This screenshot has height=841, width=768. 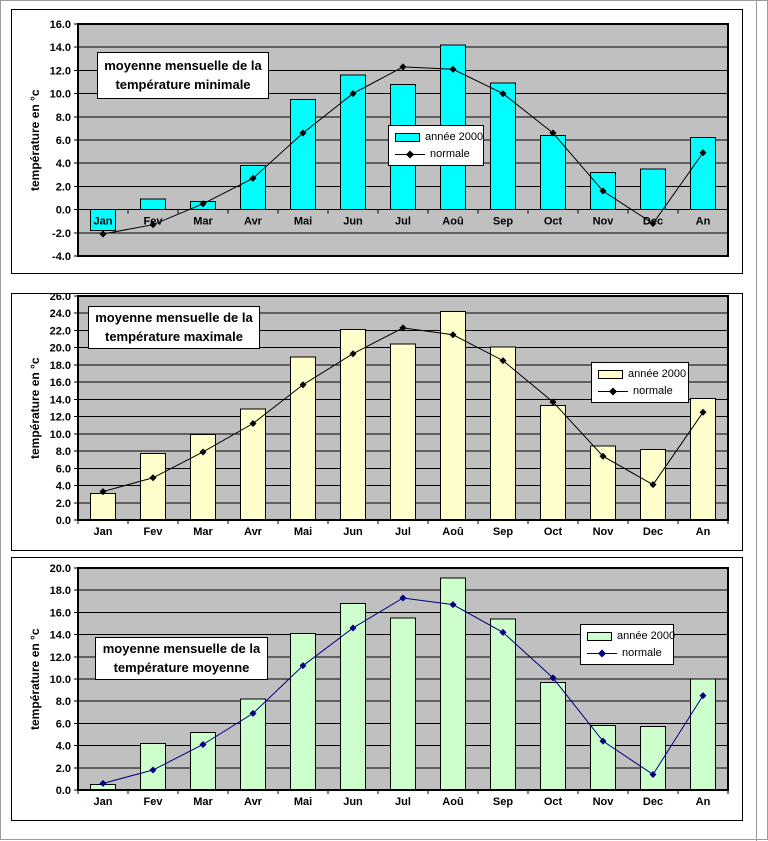 What do you see at coordinates (756, 421) in the screenshot?
I see `page-edge-line` at bounding box center [756, 421].